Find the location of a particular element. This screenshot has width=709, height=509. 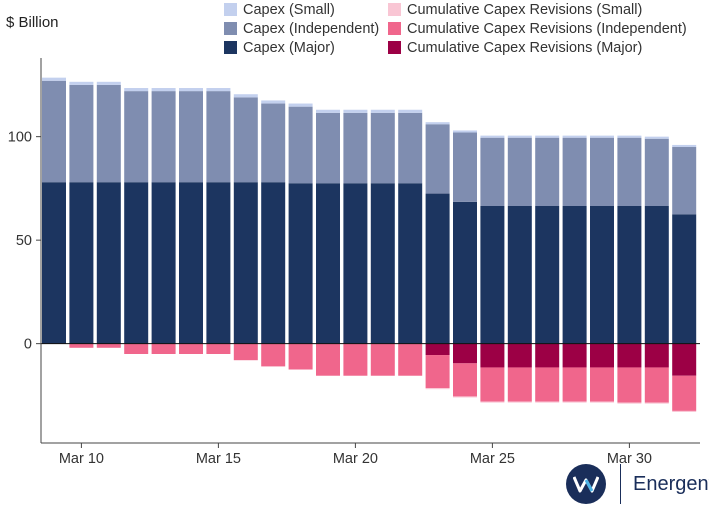

legend-item-capex-independent: Capex (Independent) is located at coordinates (301, 28).